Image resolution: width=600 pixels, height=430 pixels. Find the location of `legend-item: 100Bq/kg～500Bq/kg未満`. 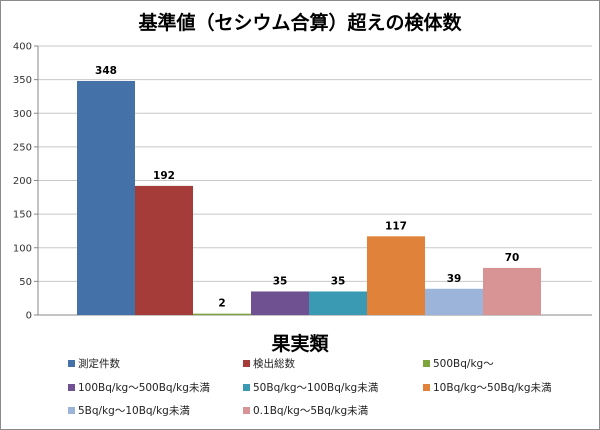

legend-item: 100Bq/kg～500Bq/kg未満 is located at coordinates (139, 387).